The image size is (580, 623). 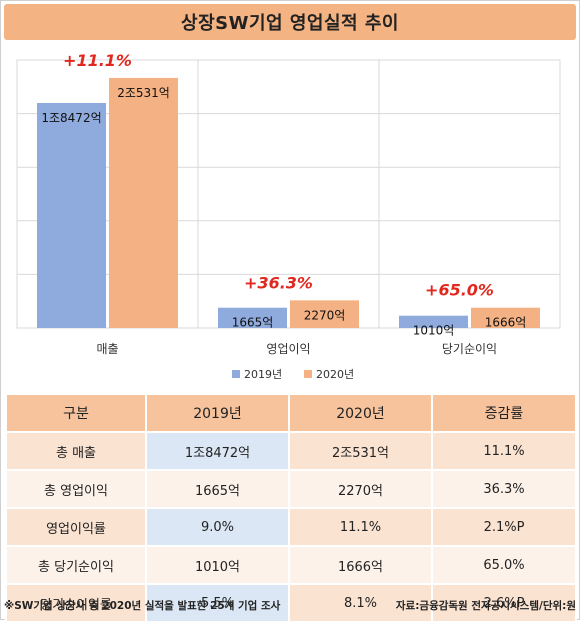 I want to click on data-label: 1010억, so click(x=434, y=331).